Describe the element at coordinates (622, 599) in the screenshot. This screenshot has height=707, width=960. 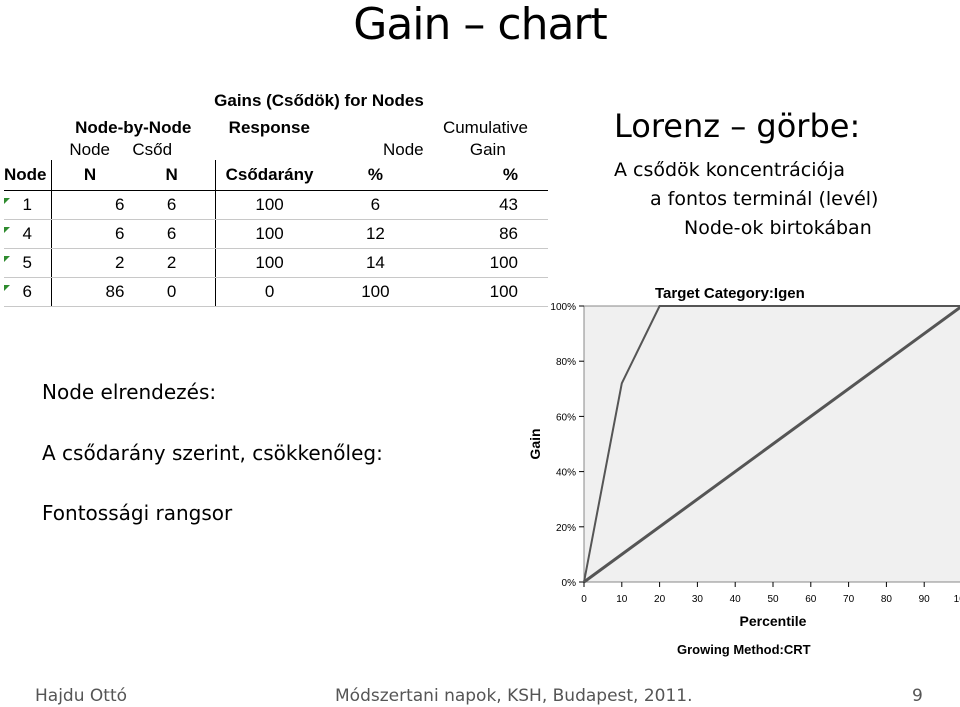
I see `x-tick-label: 10` at that location.